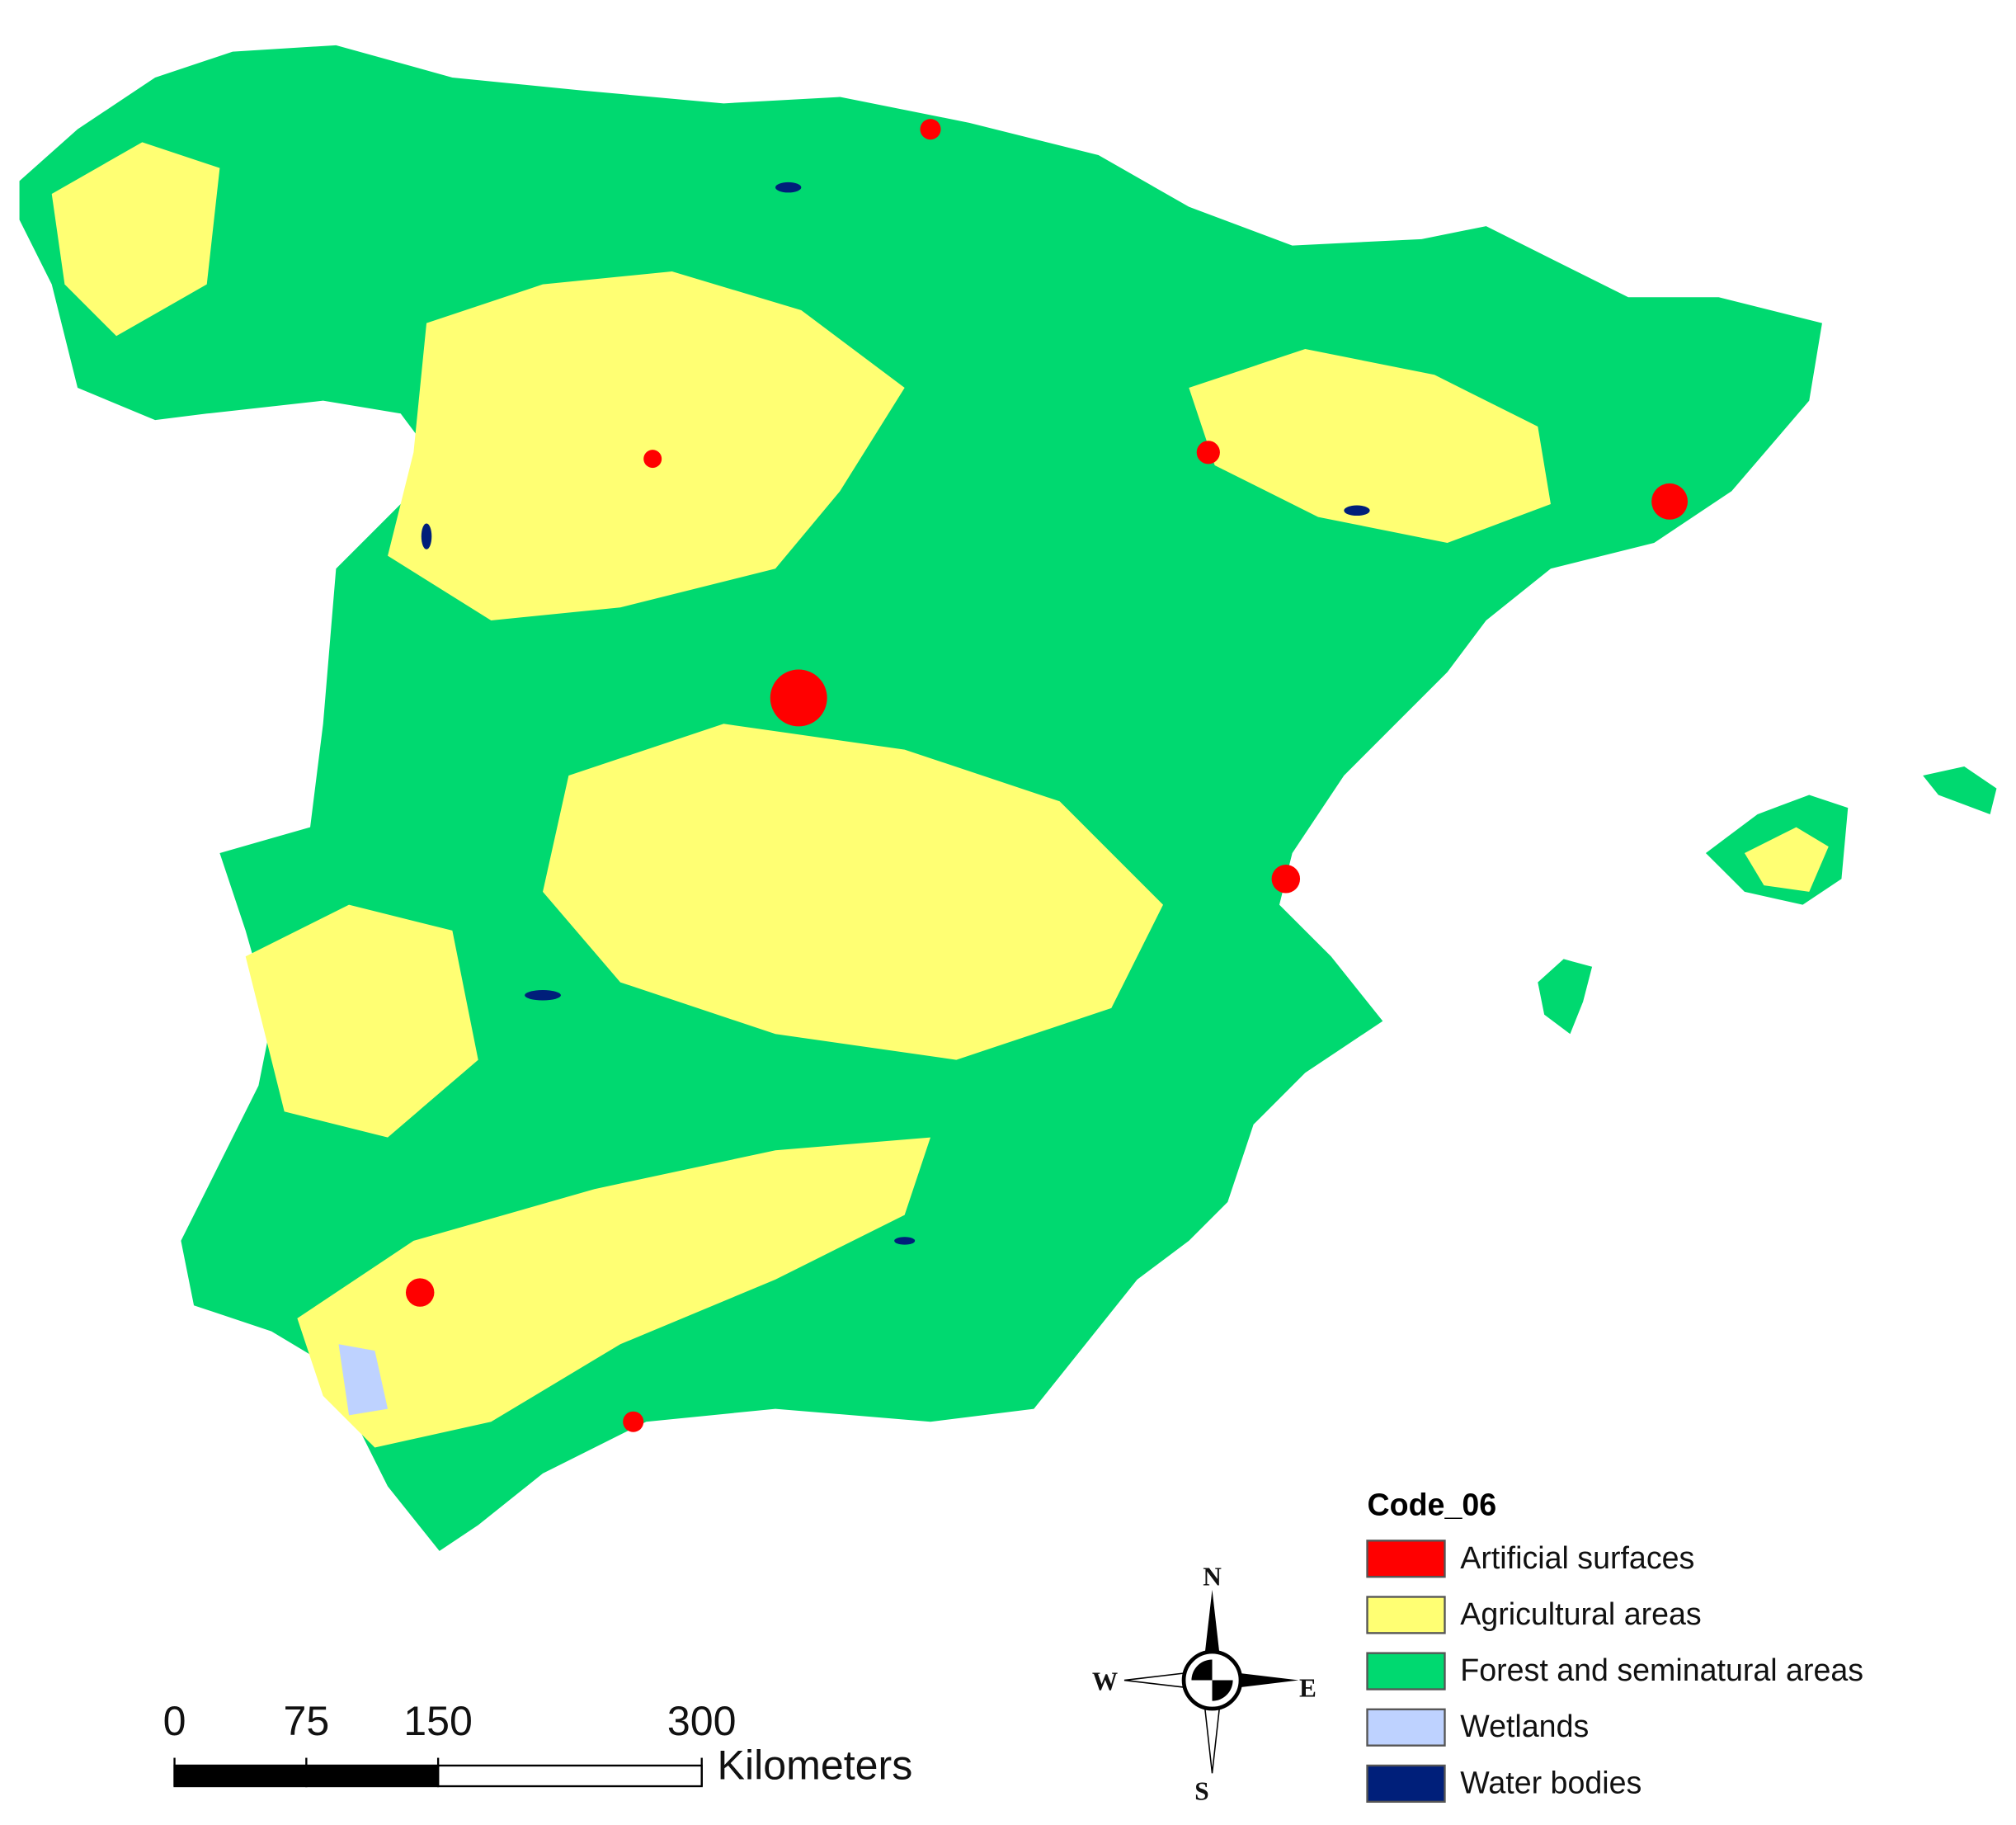 The image size is (2016, 1825). What do you see at coordinates (363, 1380) in the screenshot?
I see `donana` at bounding box center [363, 1380].